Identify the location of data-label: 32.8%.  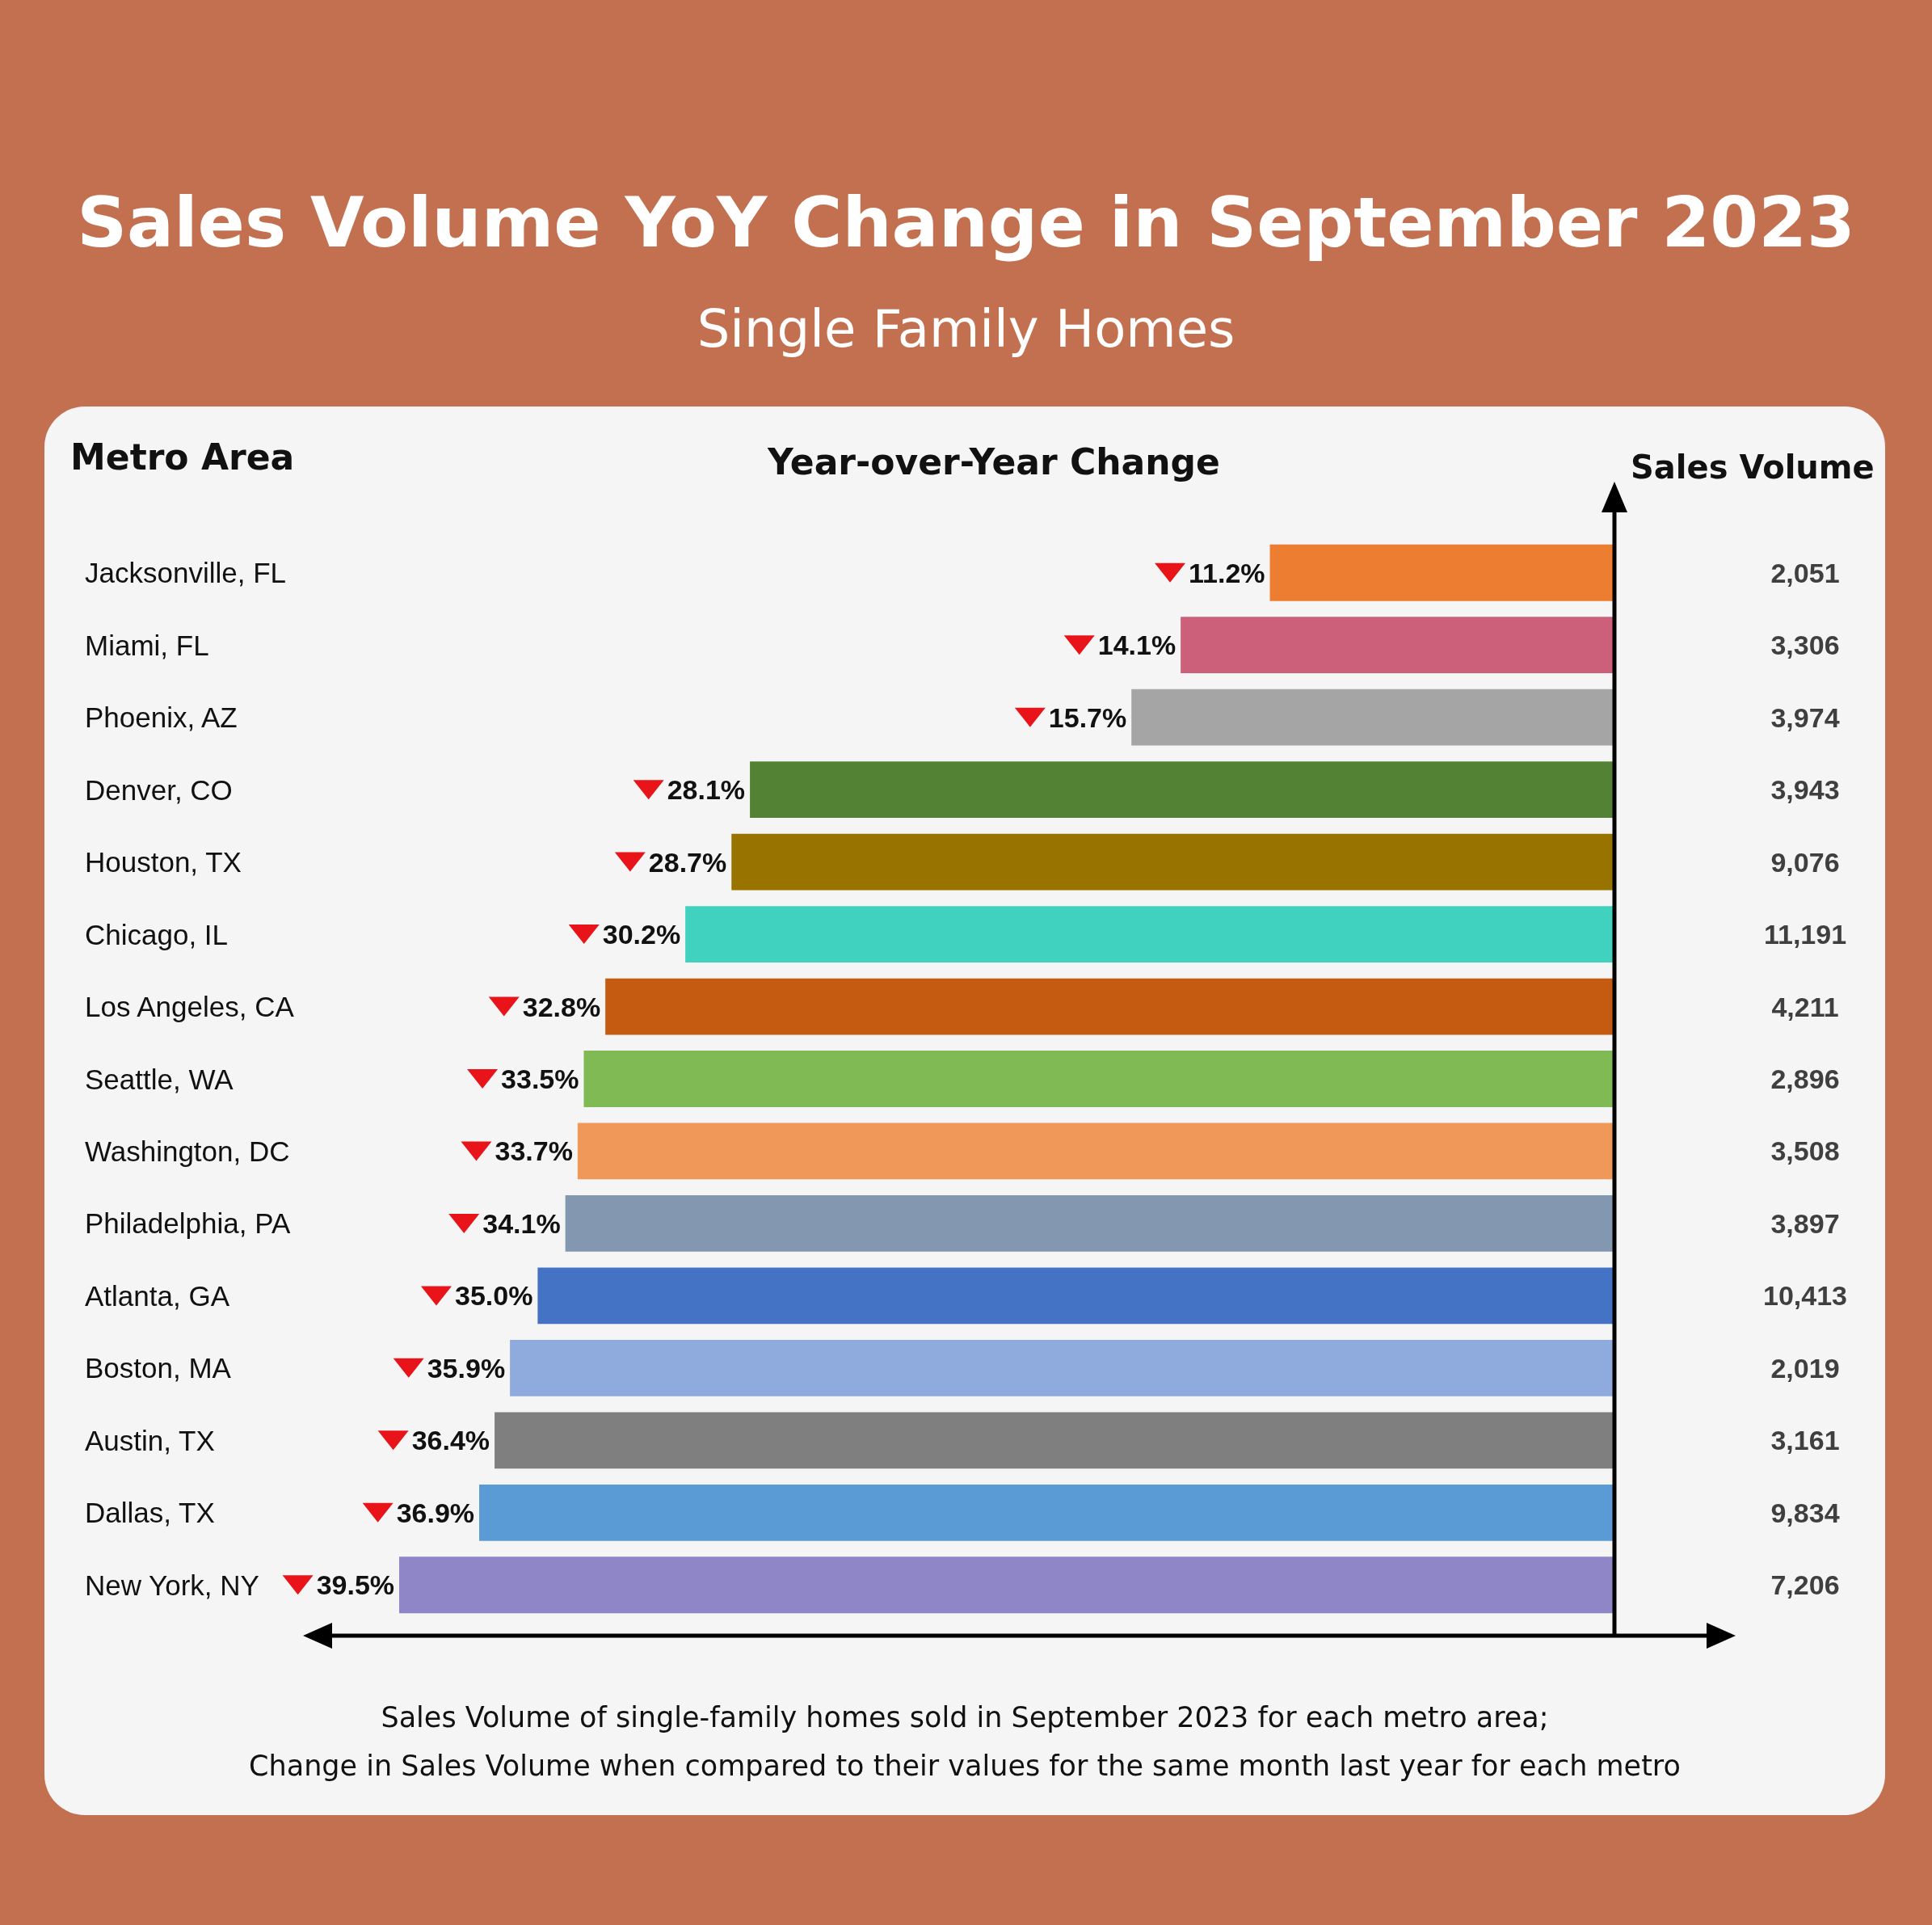
(561, 1006).